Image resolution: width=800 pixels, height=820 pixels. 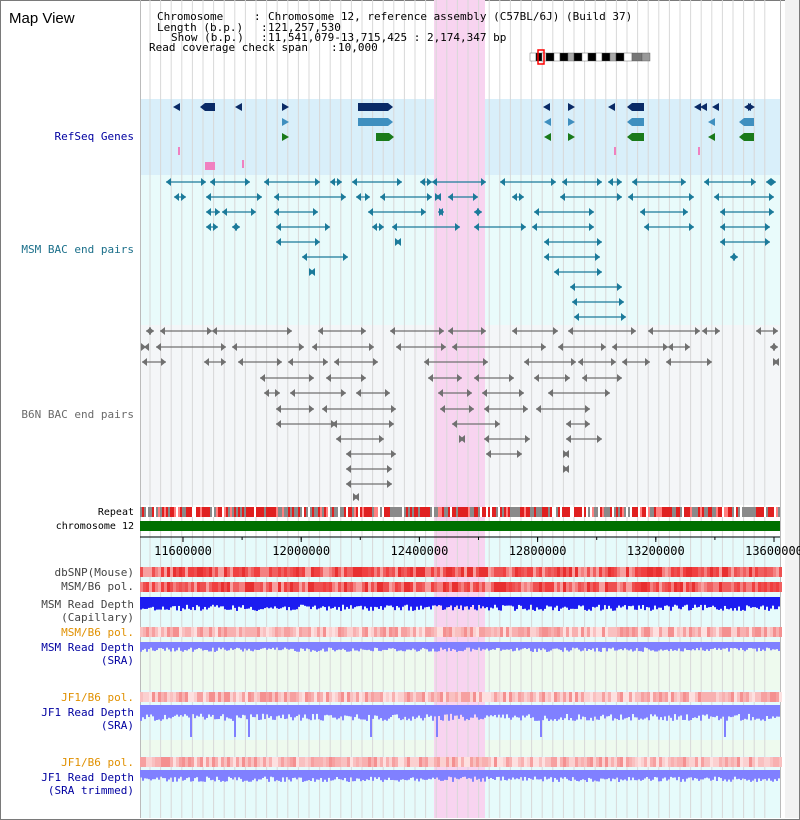 I want to click on track-label-b6n-bac: B6N BAC end pairs, so click(x=77, y=414).